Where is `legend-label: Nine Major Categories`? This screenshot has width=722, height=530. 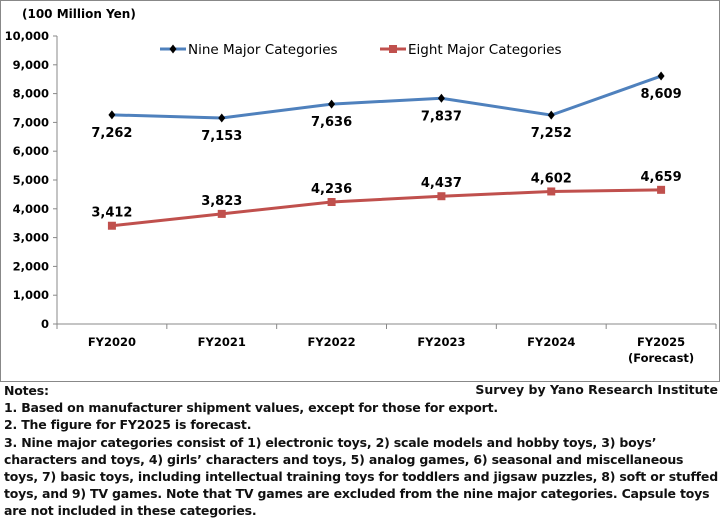 legend-label: Nine Major Categories is located at coordinates (263, 50).